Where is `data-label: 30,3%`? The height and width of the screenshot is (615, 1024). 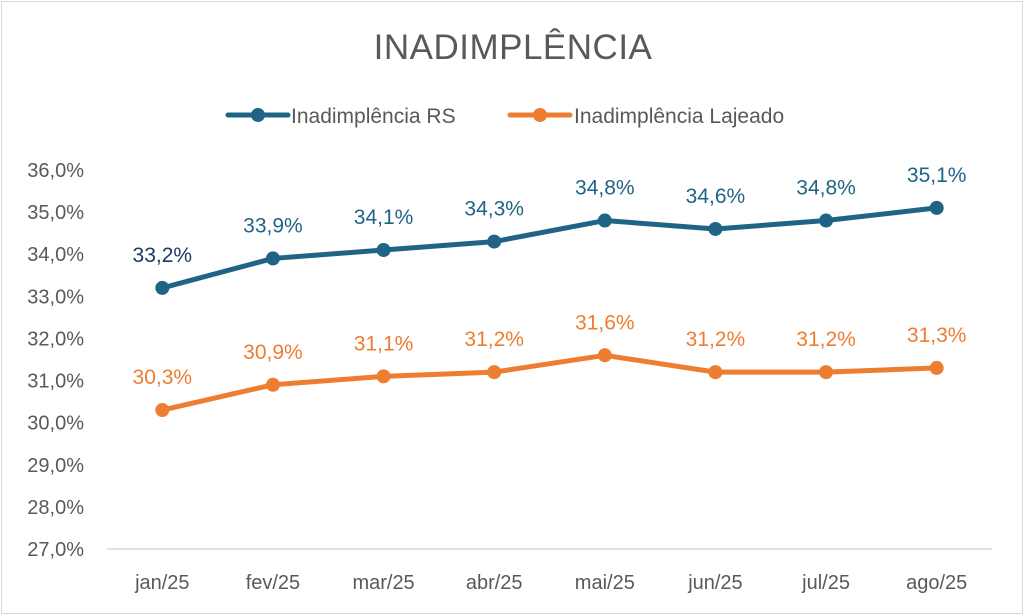 data-label: 30,3% is located at coordinates (163, 377).